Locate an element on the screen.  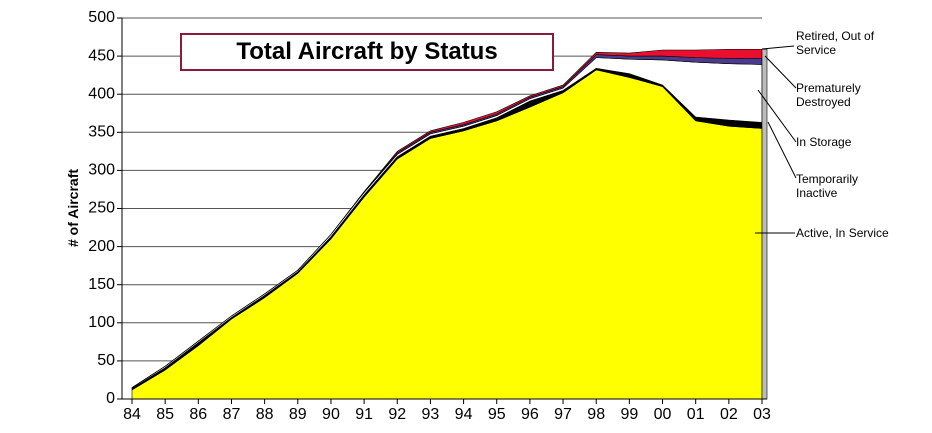
x-tick-label: 95 is located at coordinates (497, 414).